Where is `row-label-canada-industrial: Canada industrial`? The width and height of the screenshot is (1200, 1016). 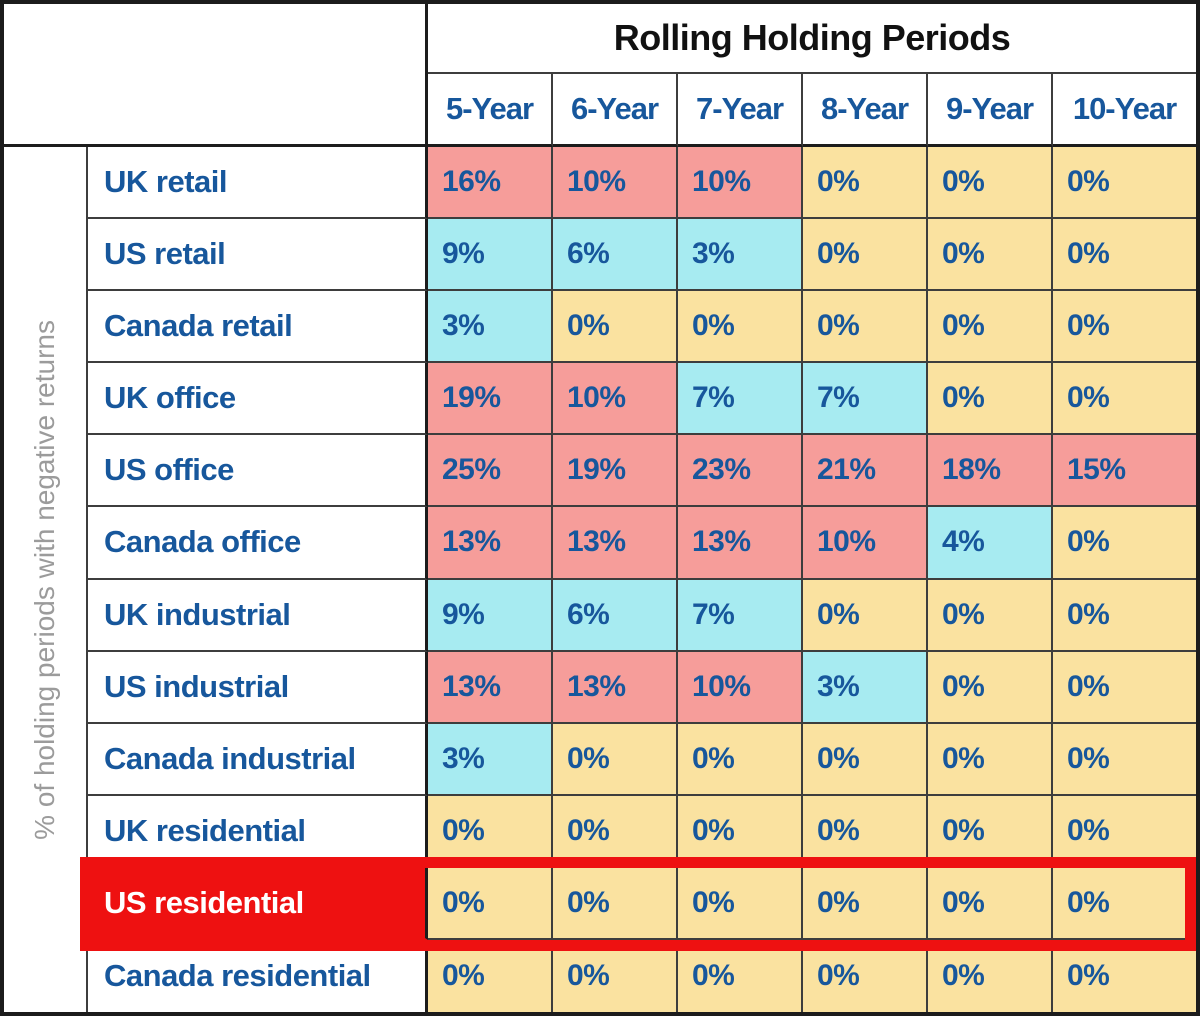
row-label-canada-industrial: Canada industrial is located at coordinates (258, 759).